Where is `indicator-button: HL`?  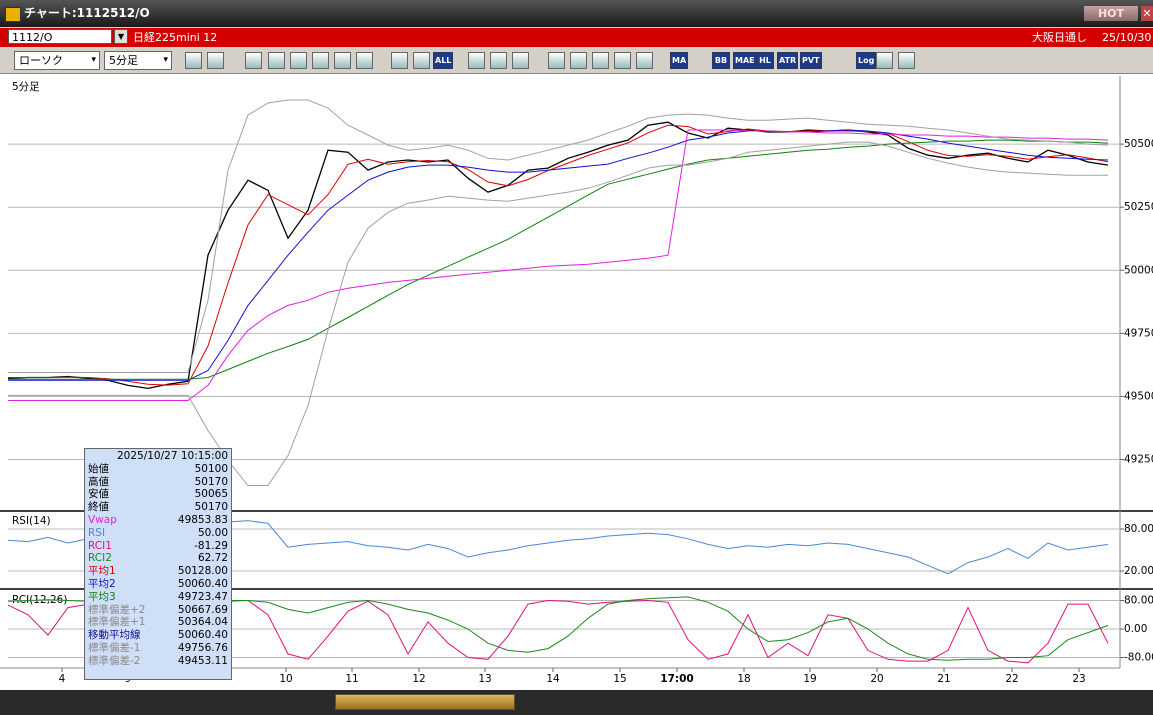 indicator-button: HL is located at coordinates (765, 60).